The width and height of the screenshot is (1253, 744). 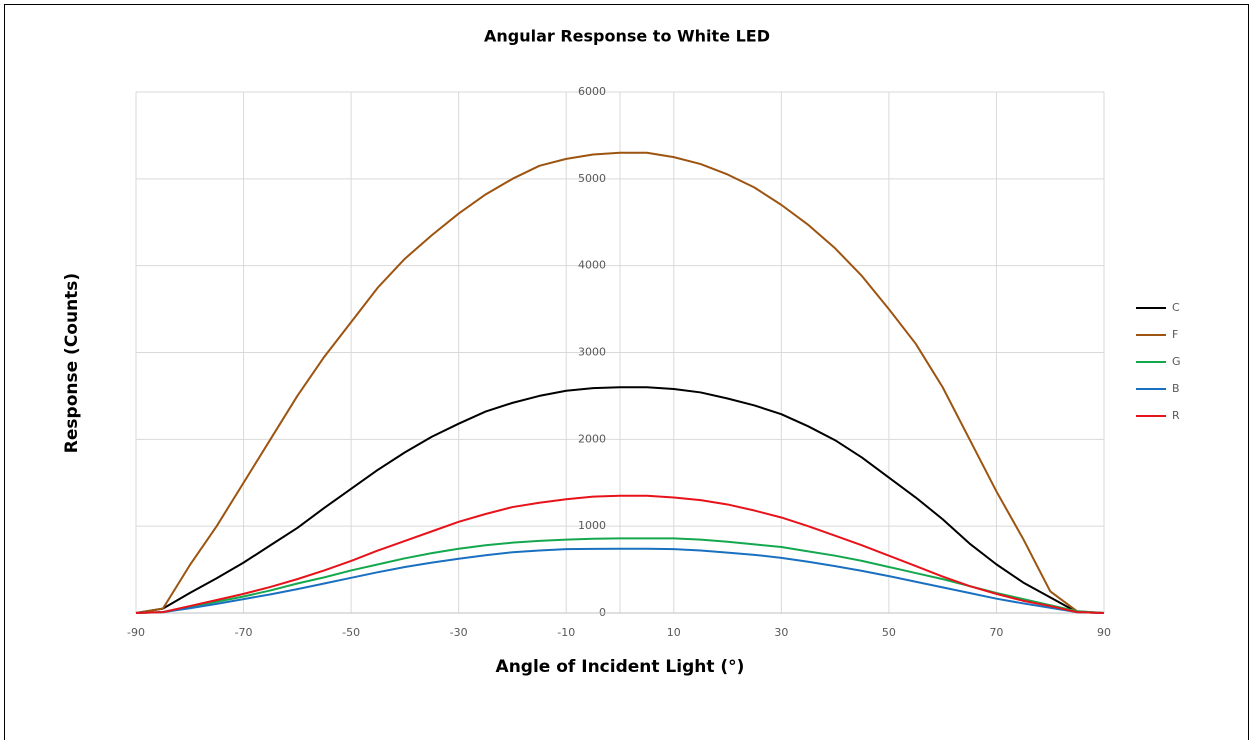 What do you see at coordinates (620, 667) in the screenshot?
I see `x-axis-title: Angle of Incident Light (°)` at bounding box center [620, 667].